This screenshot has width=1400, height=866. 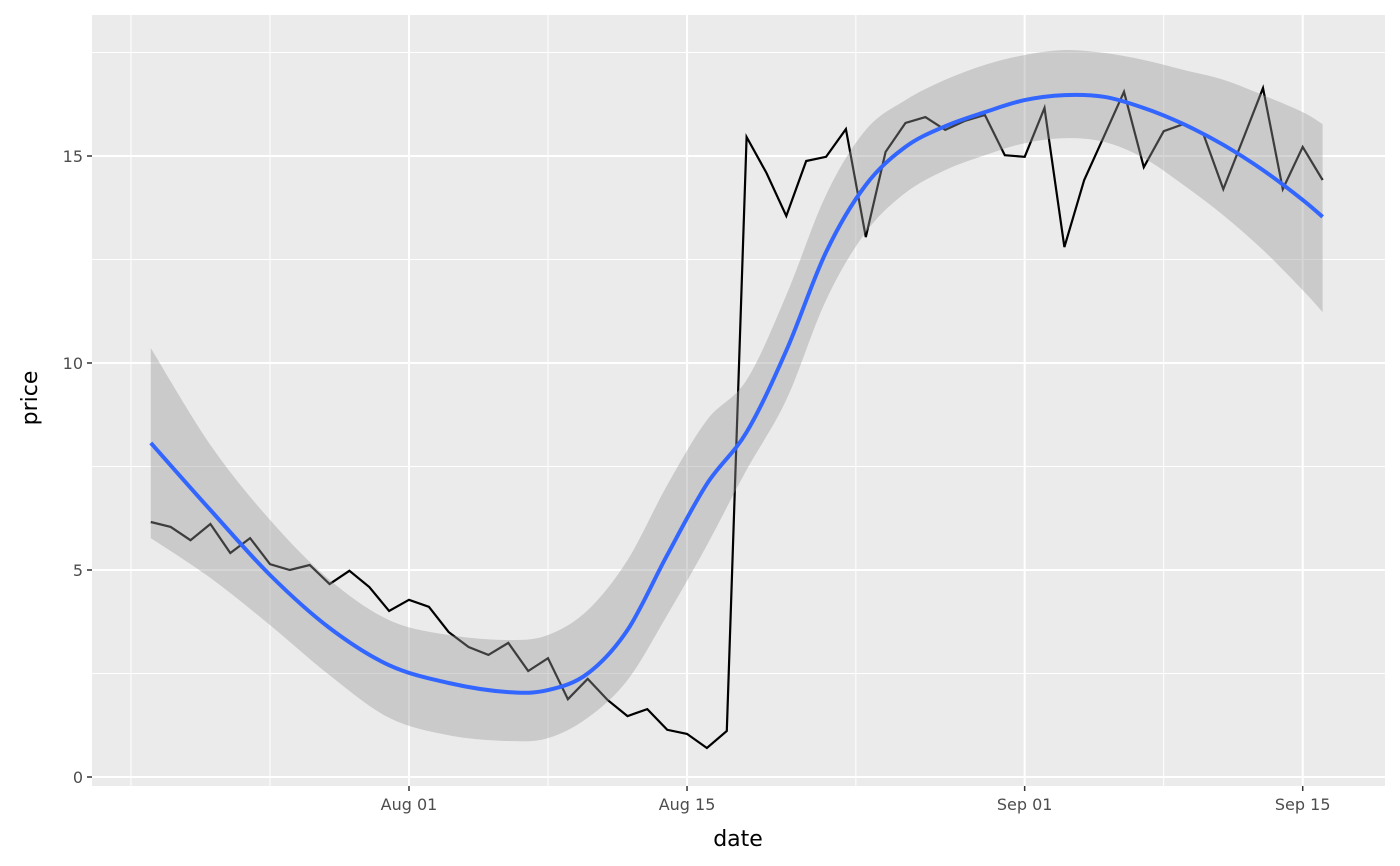 What do you see at coordinates (78, 570) in the screenshot?
I see `y-tick-label: 5` at bounding box center [78, 570].